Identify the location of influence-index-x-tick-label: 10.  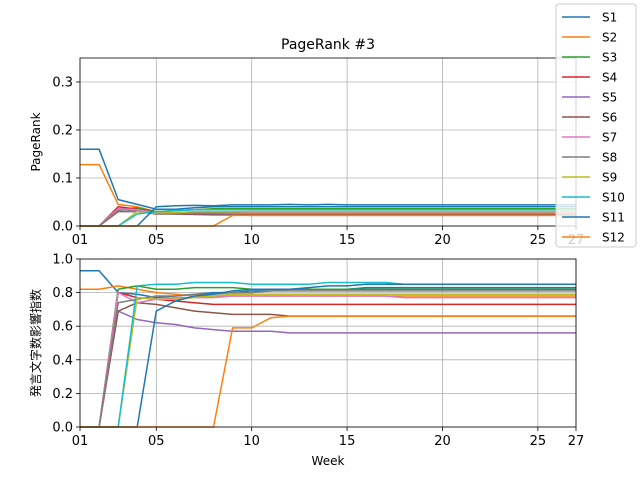
(251, 441).